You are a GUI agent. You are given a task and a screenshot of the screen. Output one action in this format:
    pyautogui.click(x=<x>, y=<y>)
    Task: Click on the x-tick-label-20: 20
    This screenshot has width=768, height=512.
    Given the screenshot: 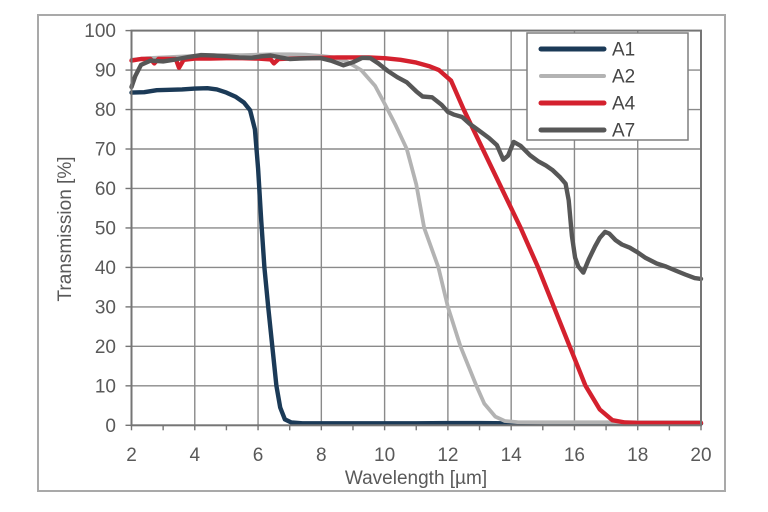 What is the action you would take?
    pyautogui.click(x=700, y=455)
    